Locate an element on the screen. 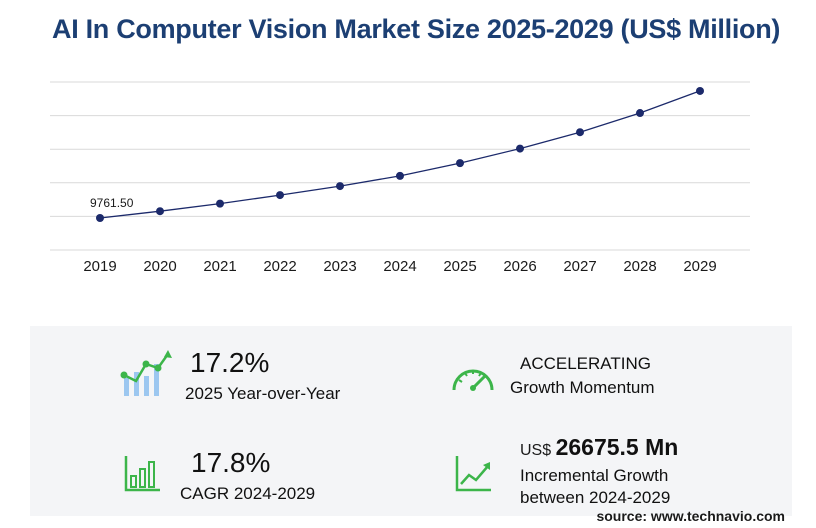 This screenshot has width=816, height=528. data-point-2025 is located at coordinates (460, 163).